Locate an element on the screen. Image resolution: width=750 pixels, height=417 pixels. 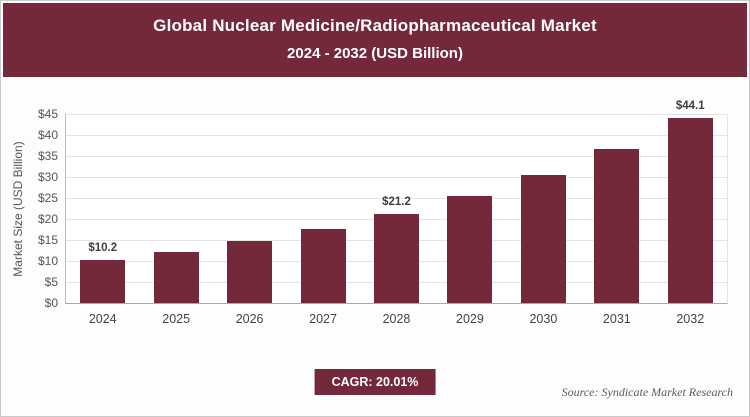
x-tick-label: 2026 is located at coordinates (249, 319).